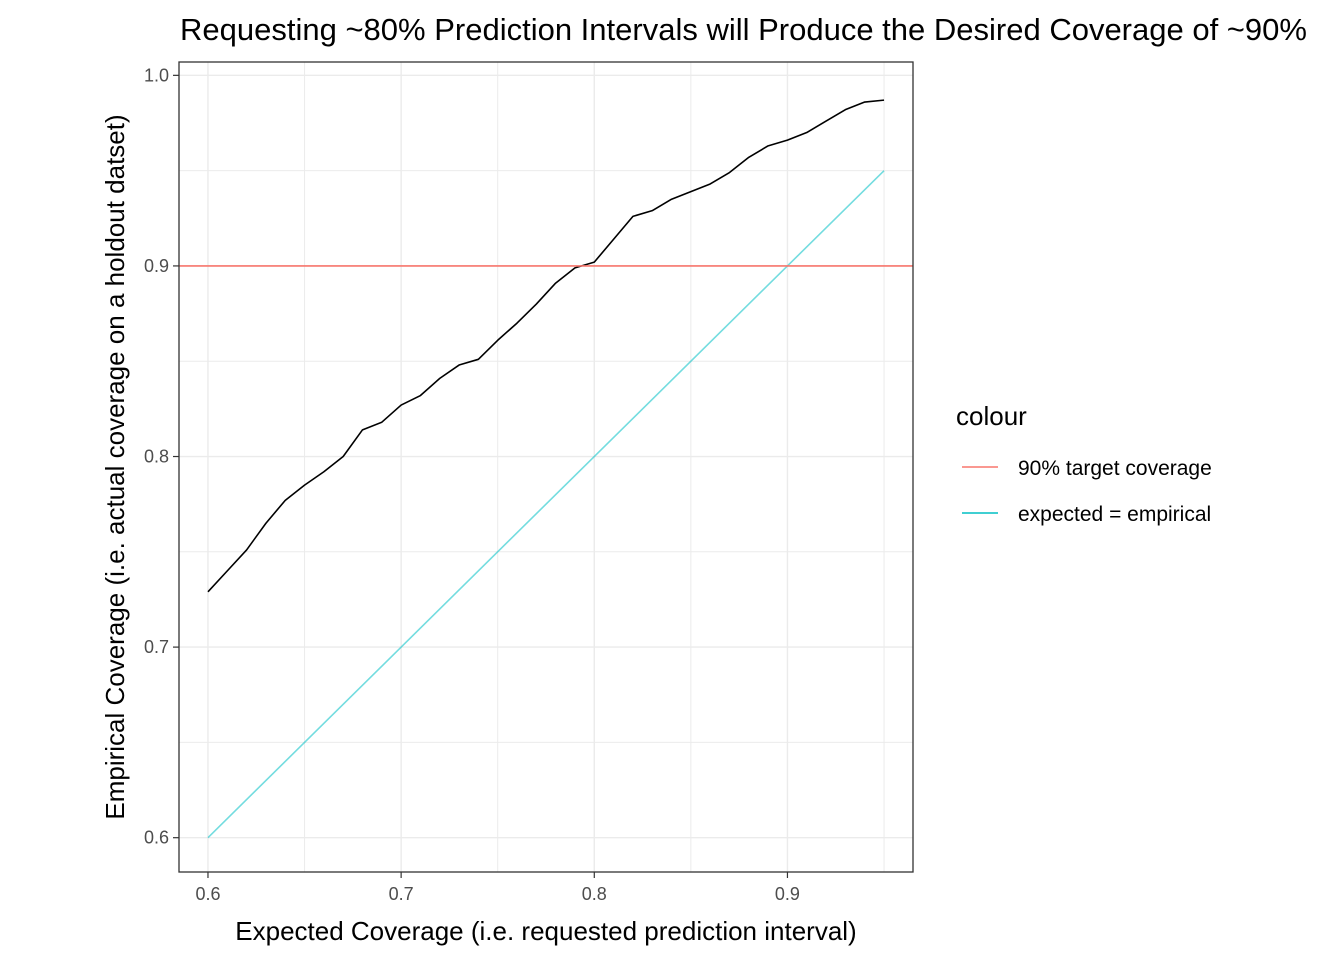 This screenshot has width=1344, height=960. I want to click on y-tick-label: 0.9, so click(156, 266).